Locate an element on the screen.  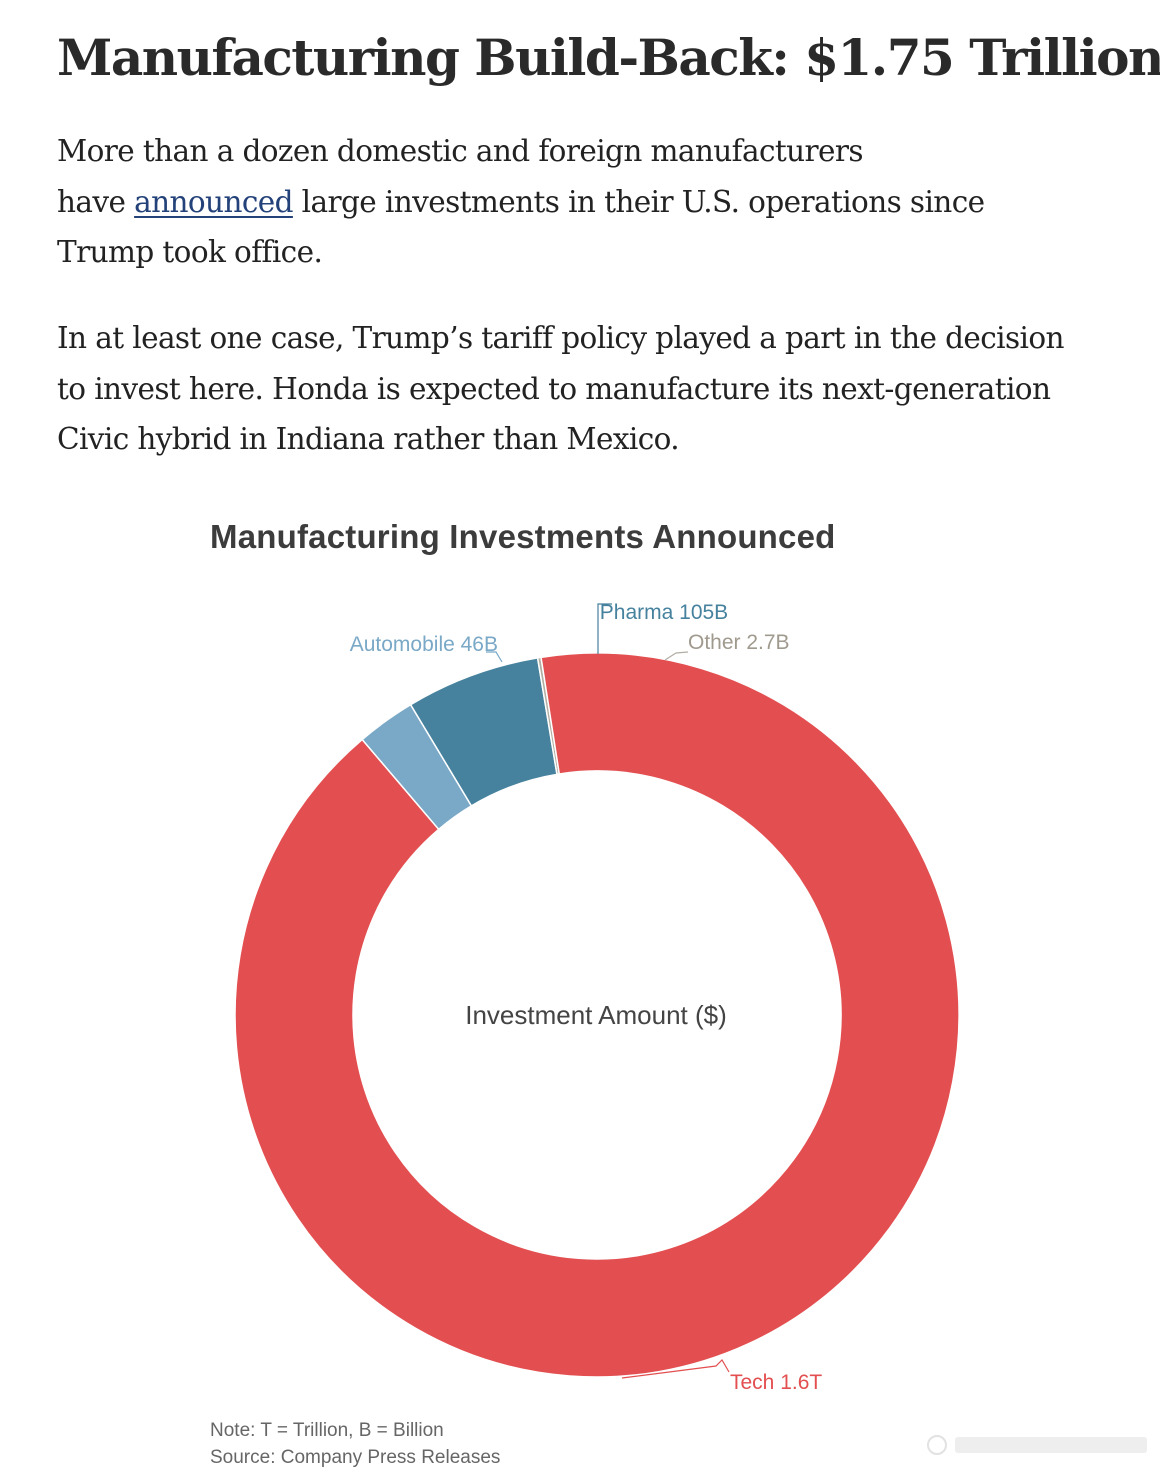
headline: Manufacturing Build-Back: $1.75 Trillion is located at coordinates (608, 57).